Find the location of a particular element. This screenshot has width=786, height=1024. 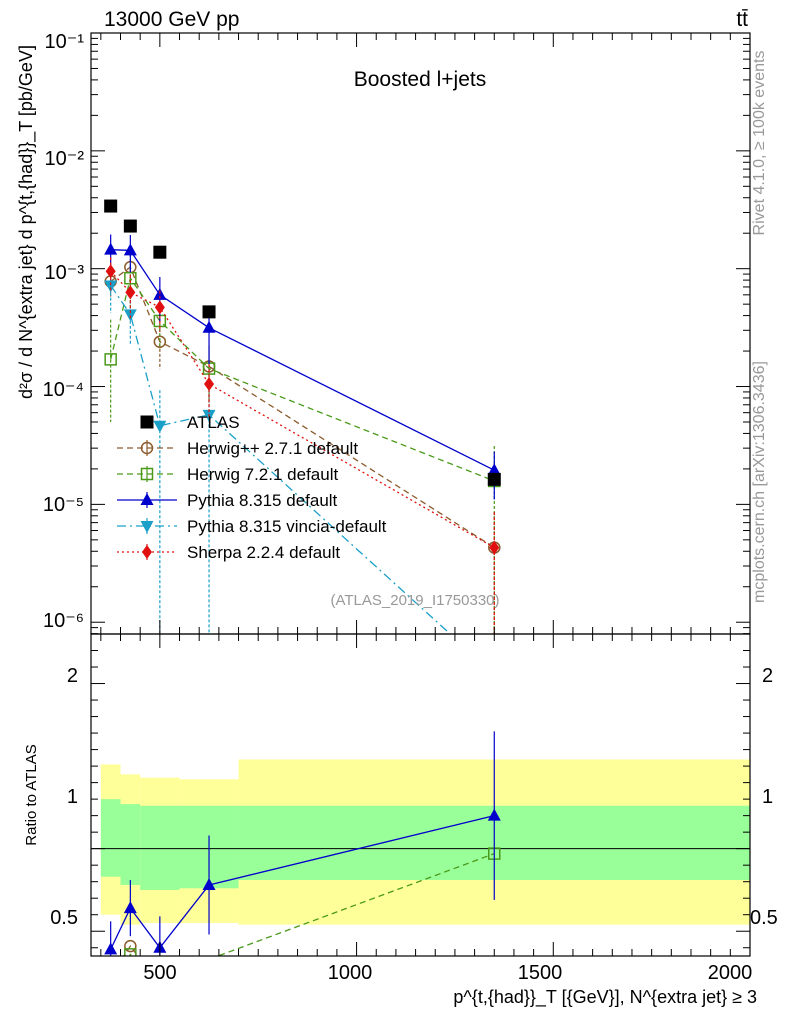

ratio-y-tick-label-right: 2 is located at coordinates (767, 676).